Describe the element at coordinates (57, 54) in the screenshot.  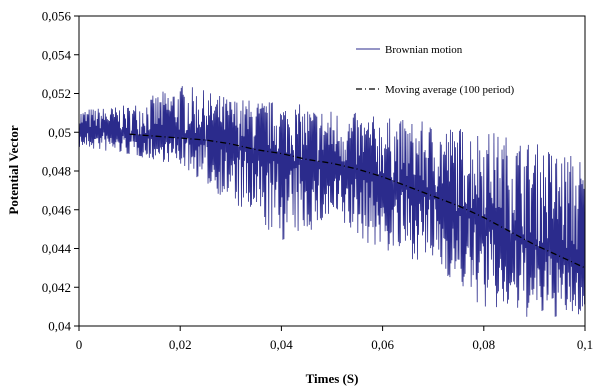
I see `y-tick-label: 0,054` at that location.